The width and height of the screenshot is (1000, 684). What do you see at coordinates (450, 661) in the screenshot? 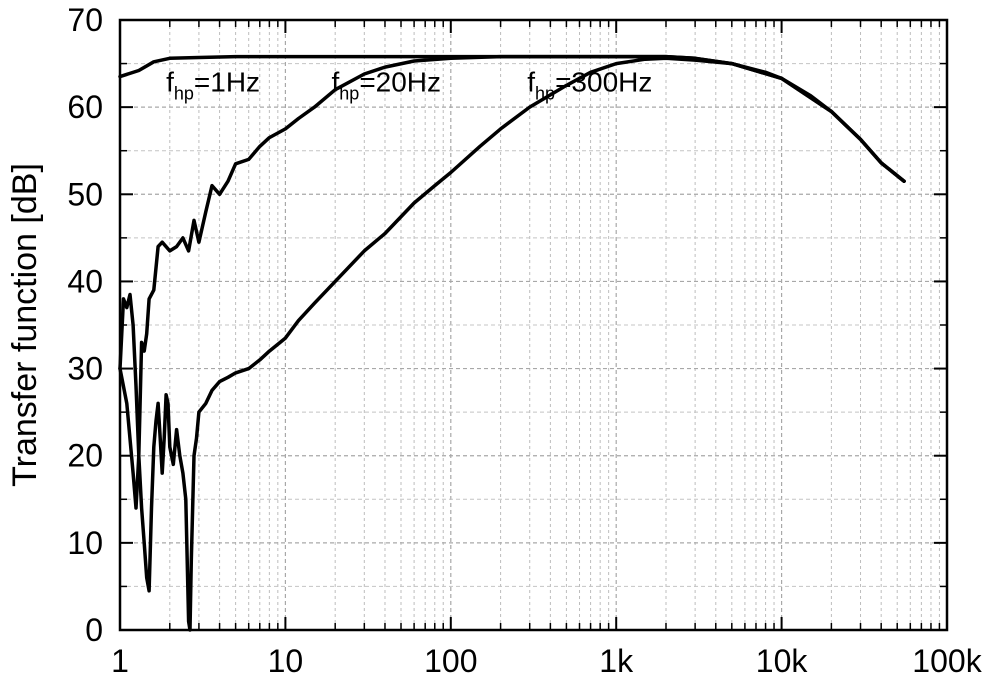
I see `x-tick-label: 100` at bounding box center [450, 661].